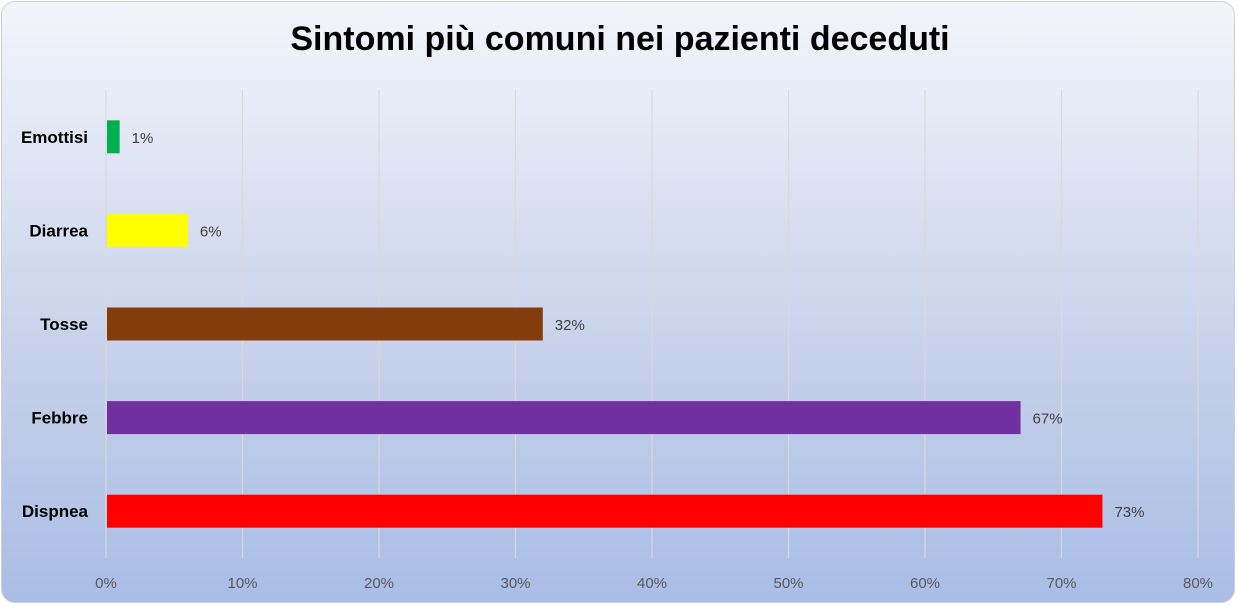 This screenshot has width=1238, height=606. What do you see at coordinates (325, 324) in the screenshot?
I see `bar-tosse` at bounding box center [325, 324].